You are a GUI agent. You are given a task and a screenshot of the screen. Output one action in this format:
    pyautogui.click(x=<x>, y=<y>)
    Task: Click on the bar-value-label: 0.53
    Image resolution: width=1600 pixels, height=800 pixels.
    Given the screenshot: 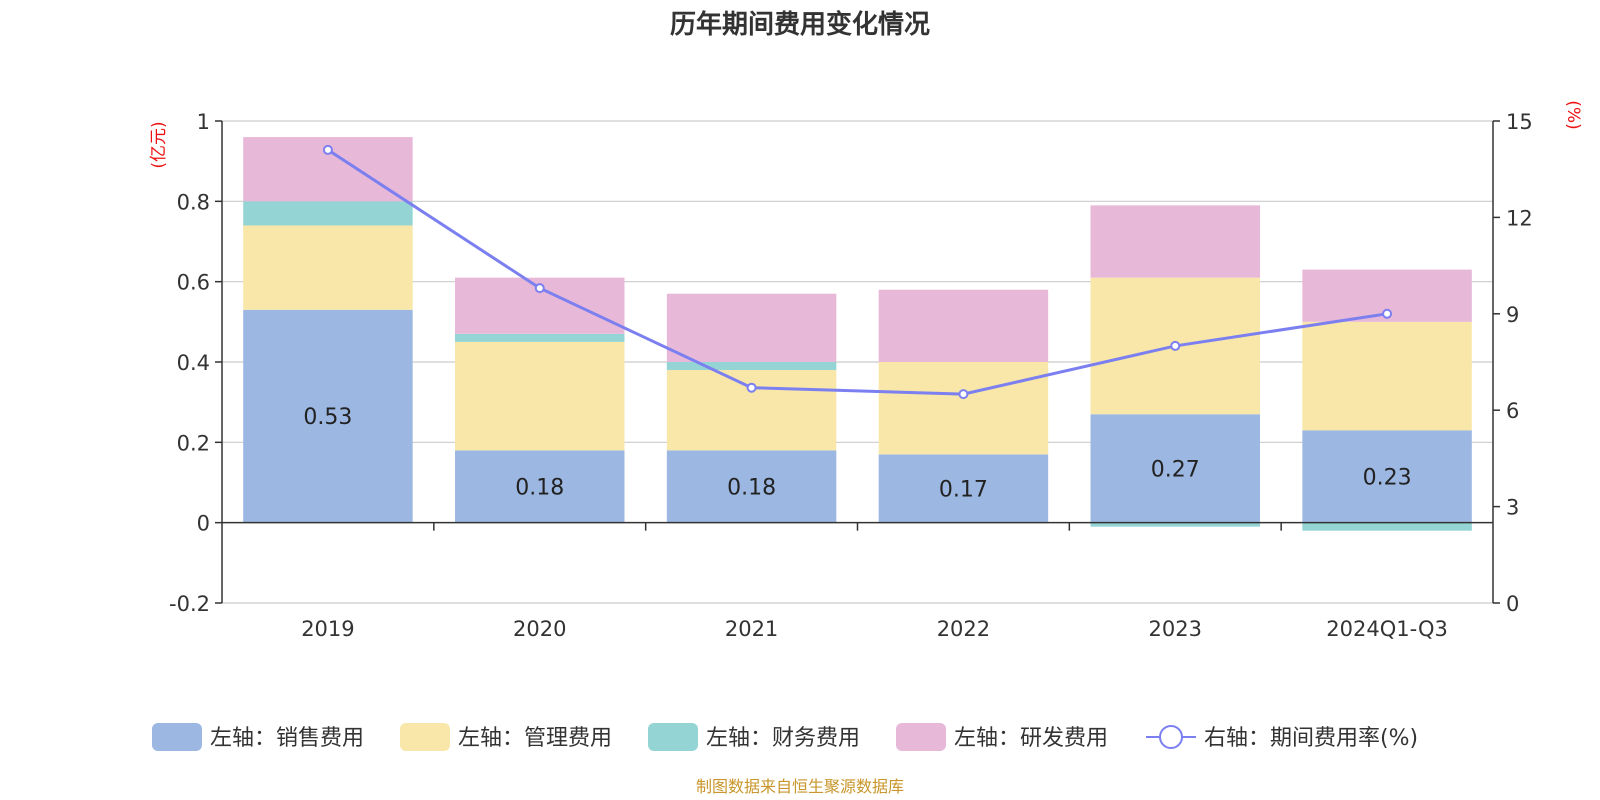 What is the action you would take?
    pyautogui.click(x=327, y=417)
    